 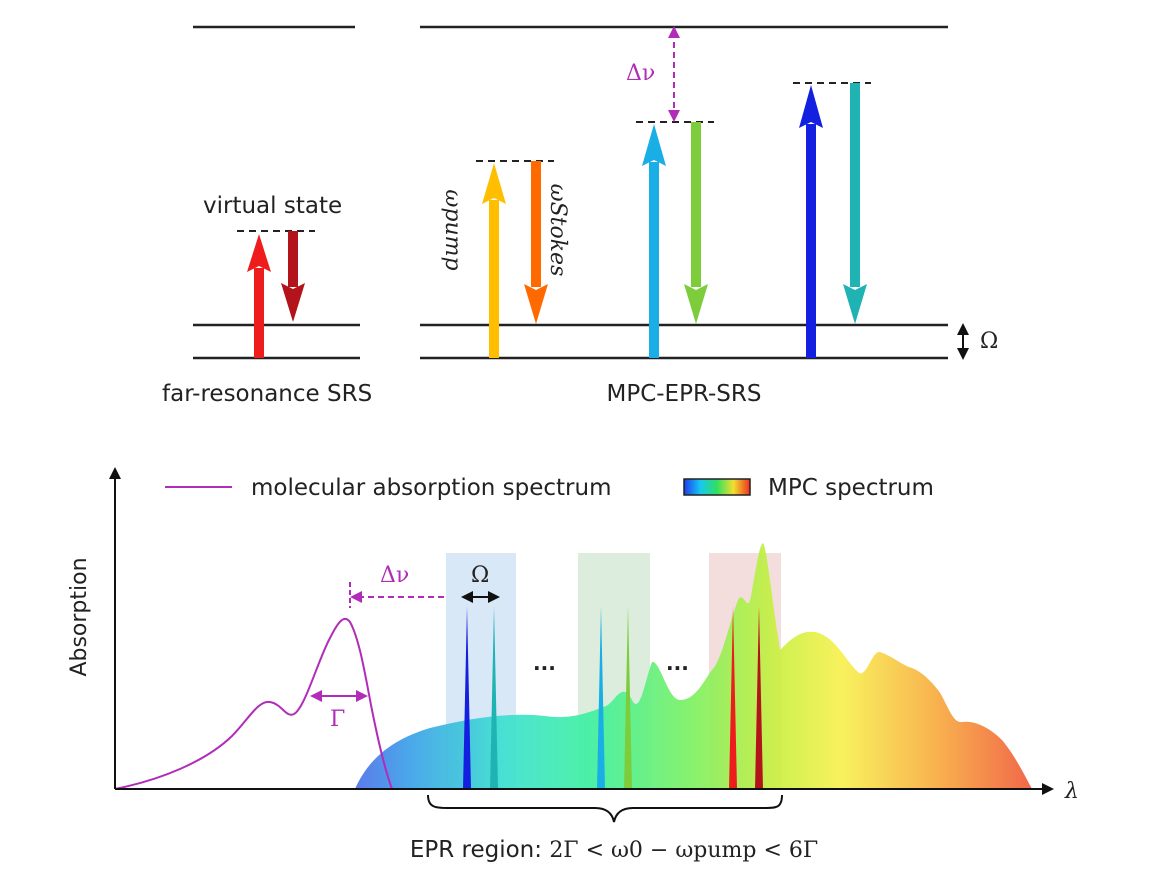 I want to click on y-axis-label: Absorption, so click(x=79, y=616).